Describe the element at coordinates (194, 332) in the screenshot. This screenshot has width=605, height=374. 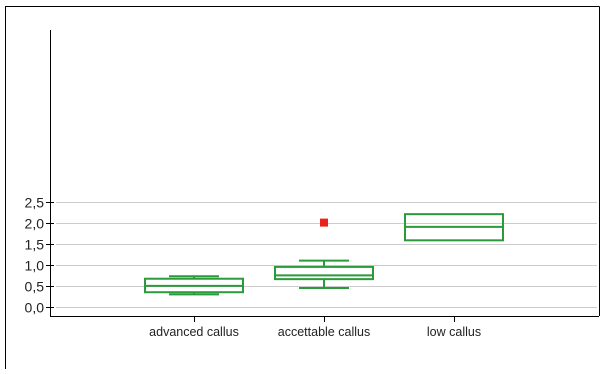
I see `x-tick-label: advanced callus` at that location.